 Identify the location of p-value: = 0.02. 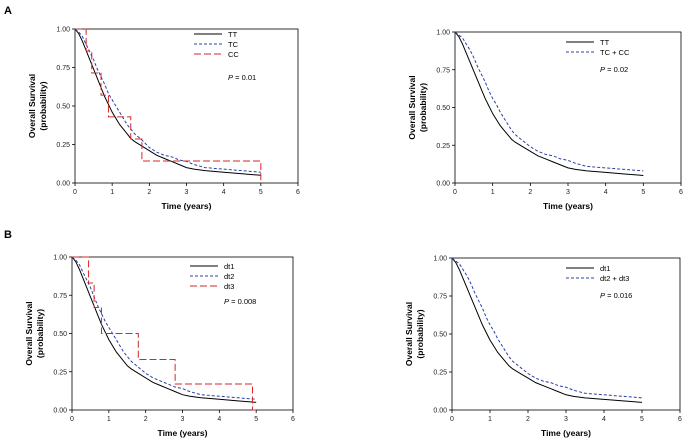
(616, 69).